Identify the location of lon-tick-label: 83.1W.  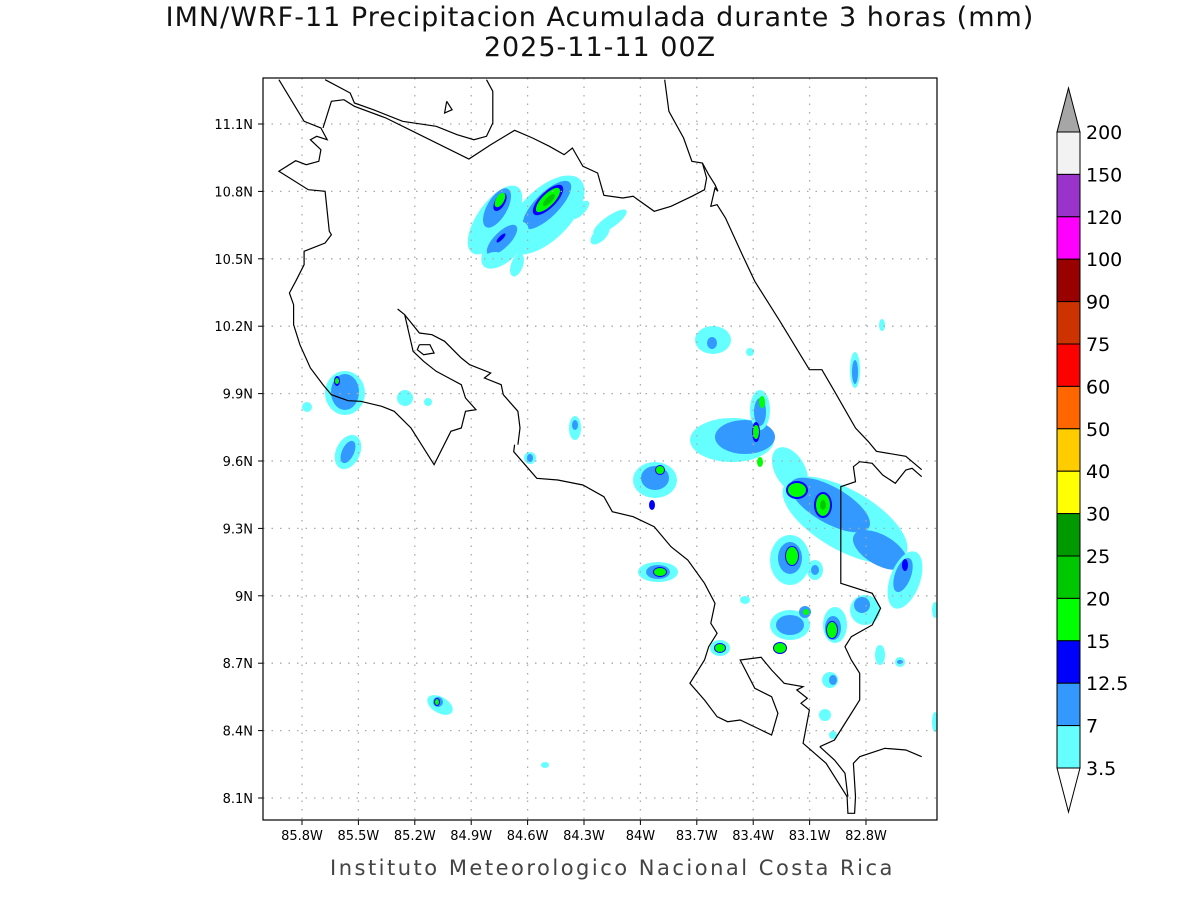
(810, 836).